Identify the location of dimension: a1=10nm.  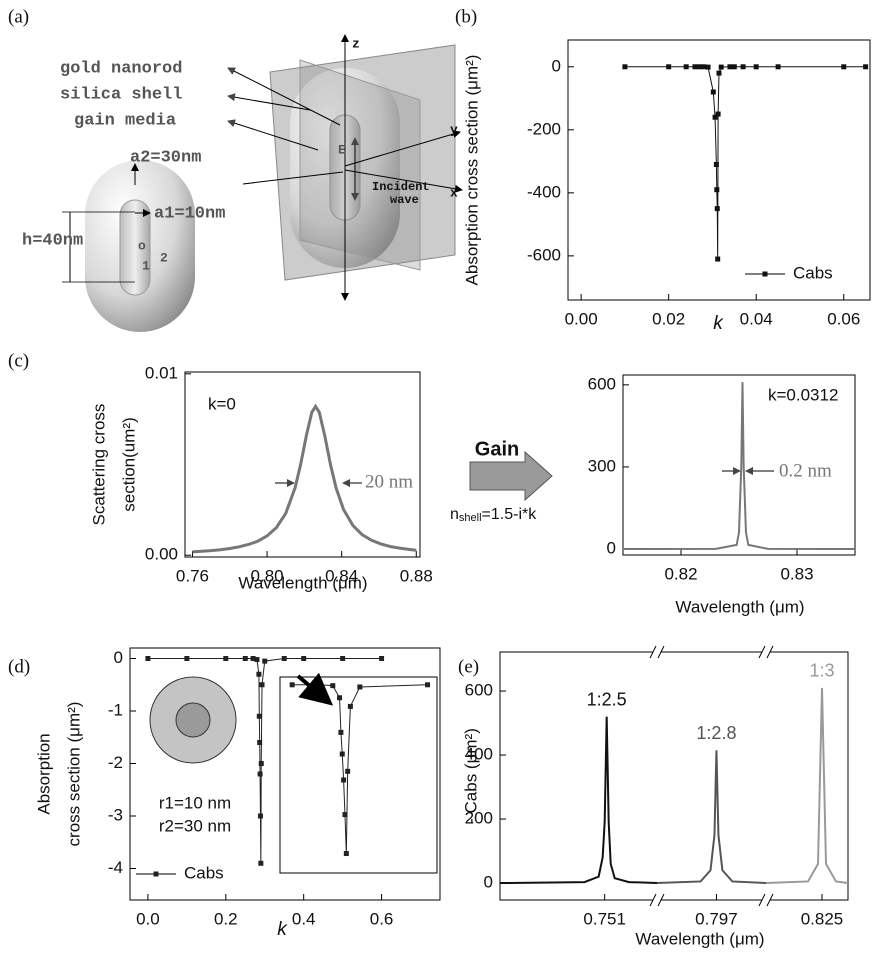
(189, 213).